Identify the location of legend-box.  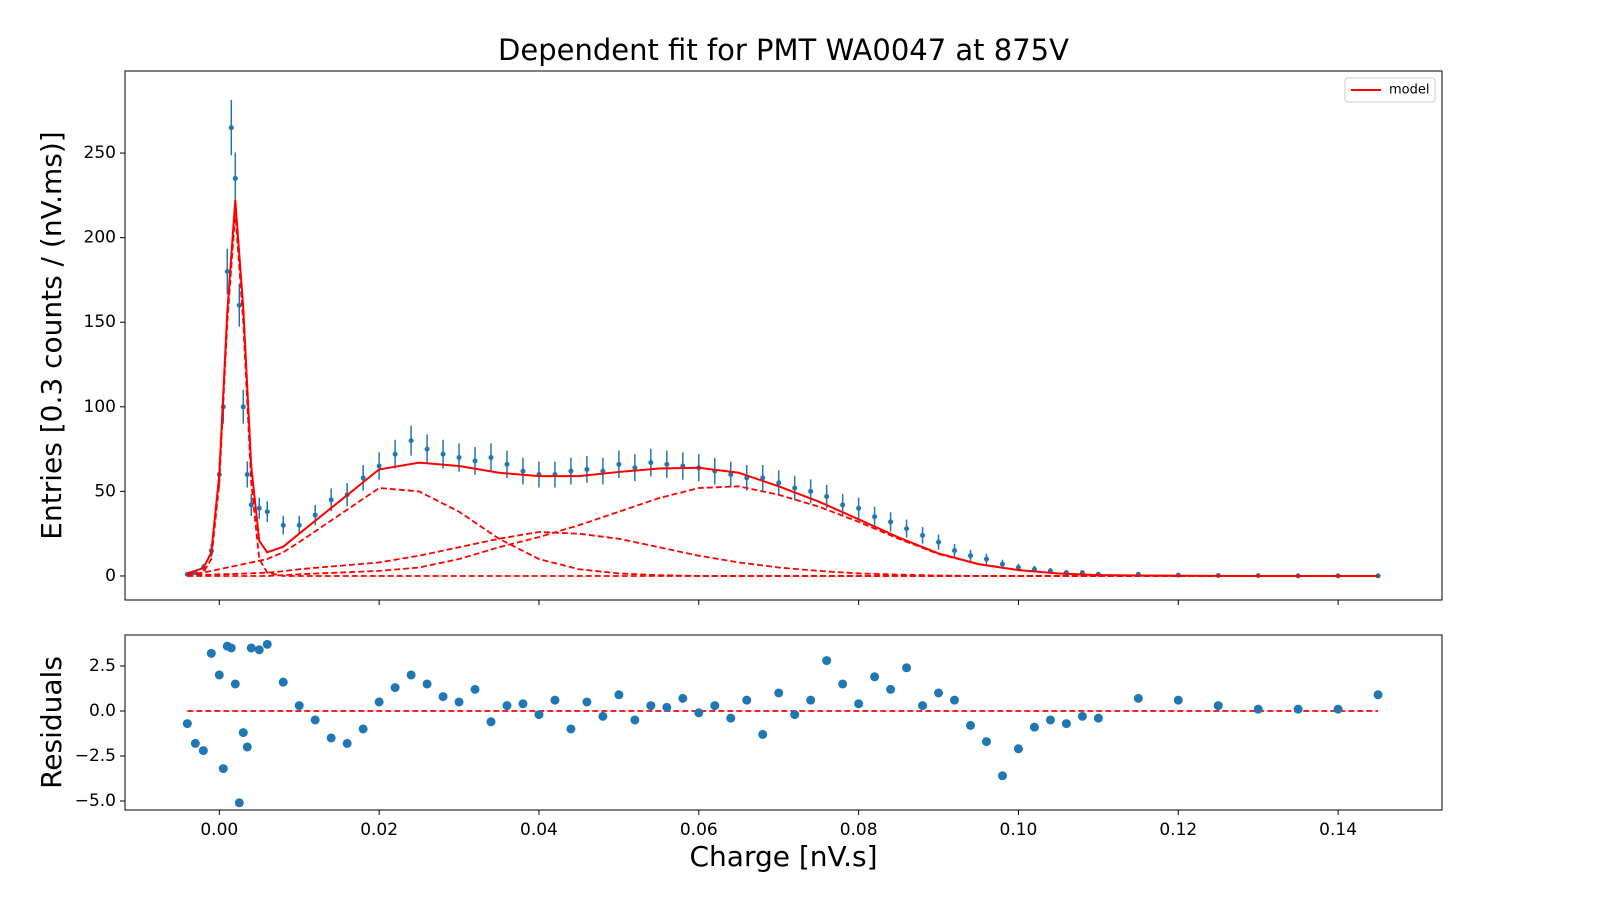
(1390, 90).